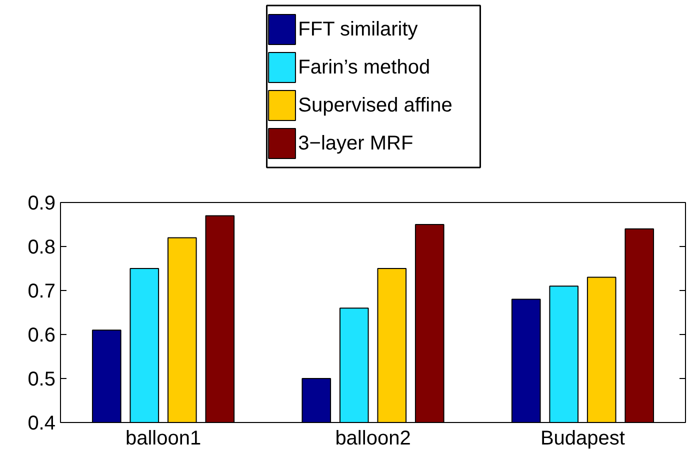  I want to click on legend-label: FFT similarity, so click(358, 29).